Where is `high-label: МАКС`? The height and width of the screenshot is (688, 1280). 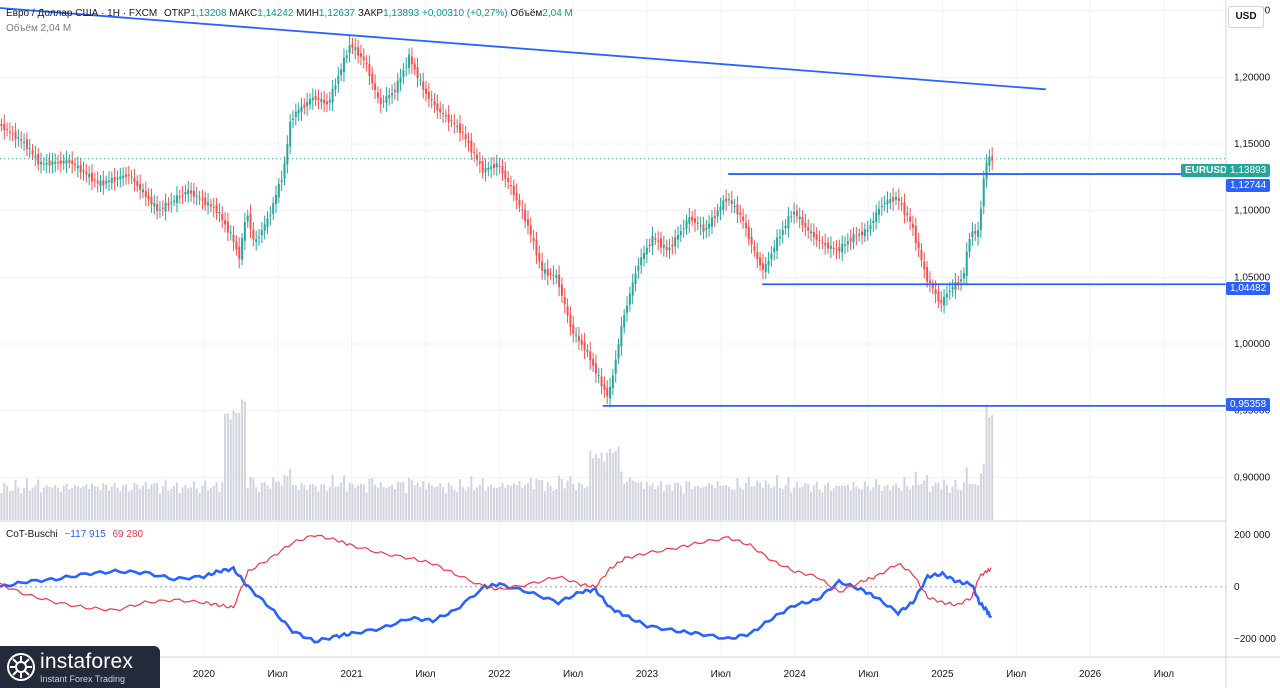
high-label: МАКС is located at coordinates (243, 13).